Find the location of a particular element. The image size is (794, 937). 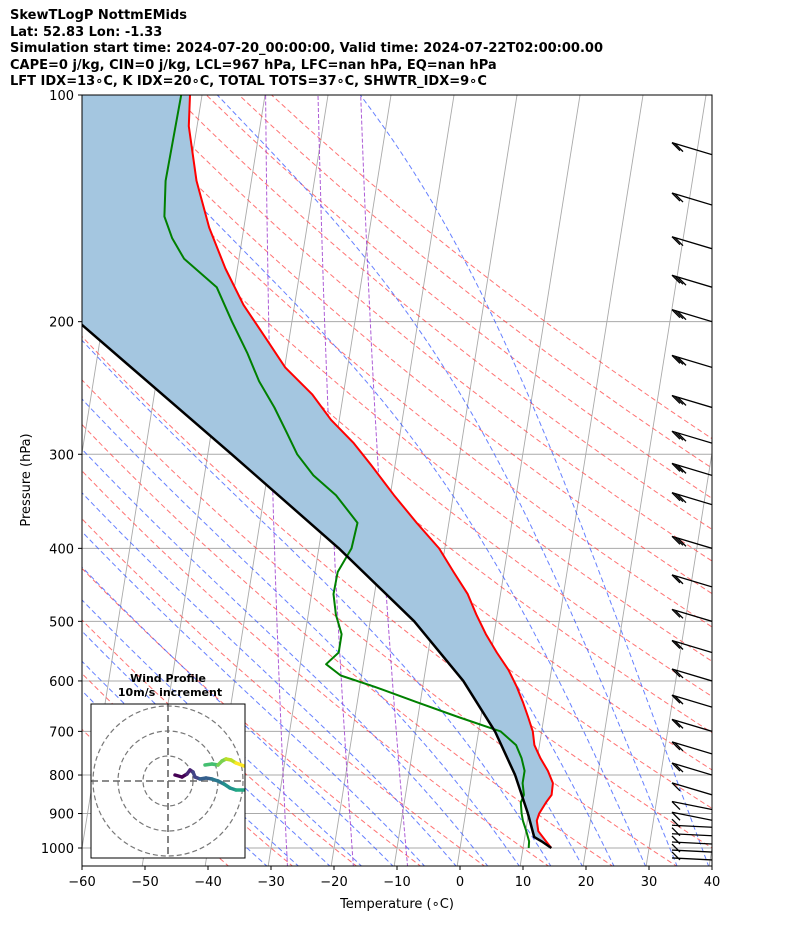

dry-adiabat is located at coordinates (252, 716).